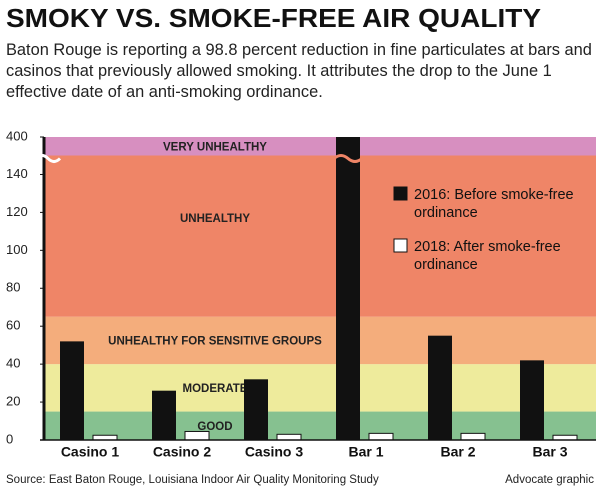  Describe the element at coordinates (494, 204) in the screenshot. I see `legend-label: 2016: Before smoke-free ordinance` at that location.